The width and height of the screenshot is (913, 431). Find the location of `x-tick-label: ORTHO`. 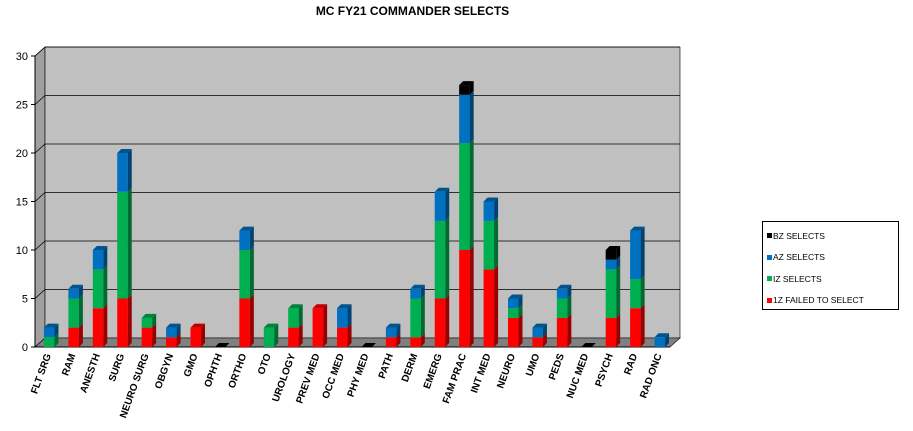

x-tick-label: ORTHO is located at coordinates (238, 371).